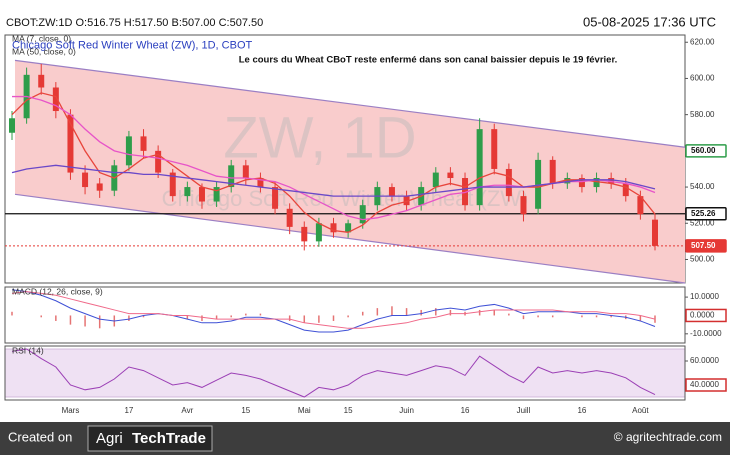 Image resolution: width=730 pixels, height=455 pixels. What do you see at coordinates (304, 410) in the screenshot?
I see `x-tick-label: Mai` at bounding box center [304, 410].